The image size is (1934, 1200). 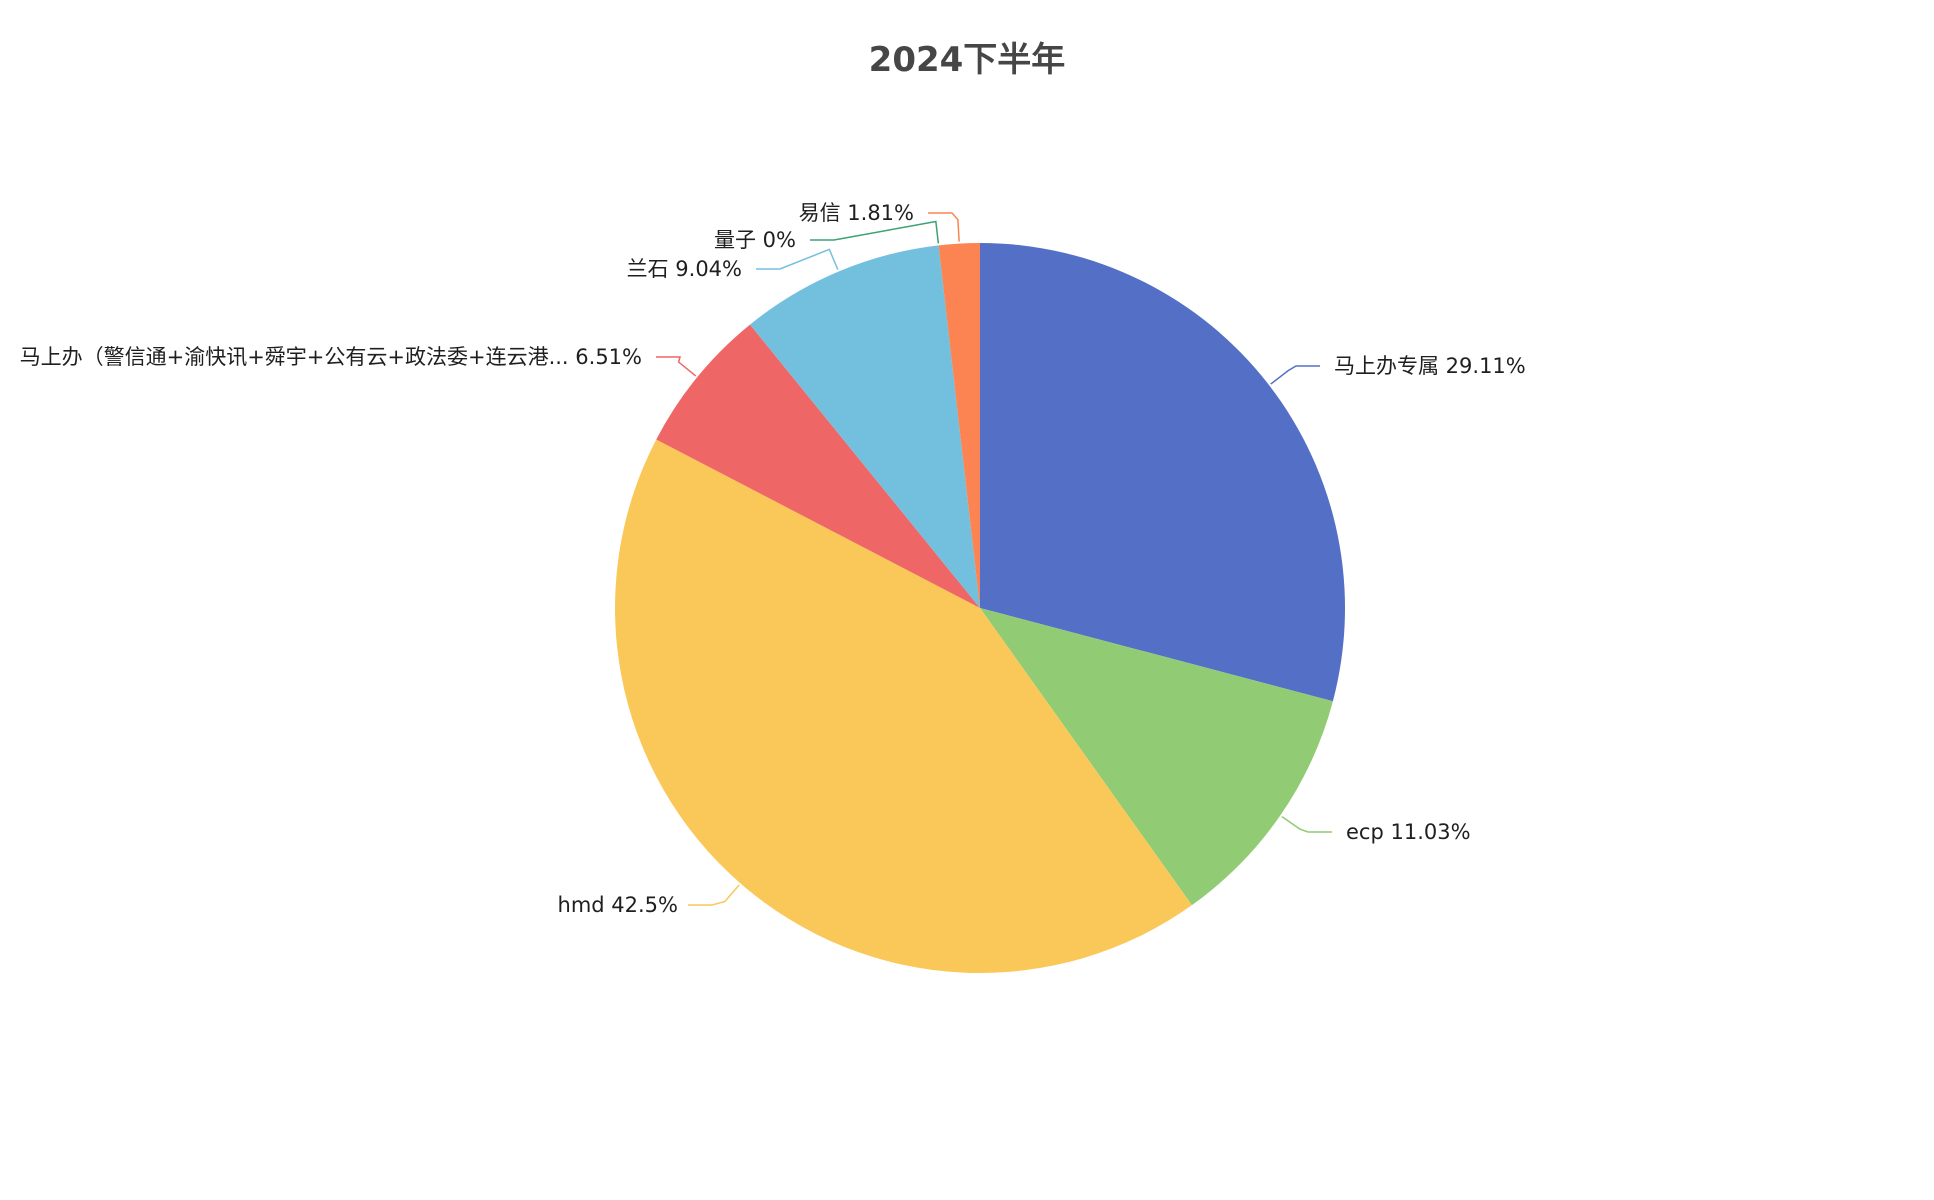 What do you see at coordinates (1430, 366) in the screenshot?
I see `slice-label: 马上办专属 29.11%` at bounding box center [1430, 366].